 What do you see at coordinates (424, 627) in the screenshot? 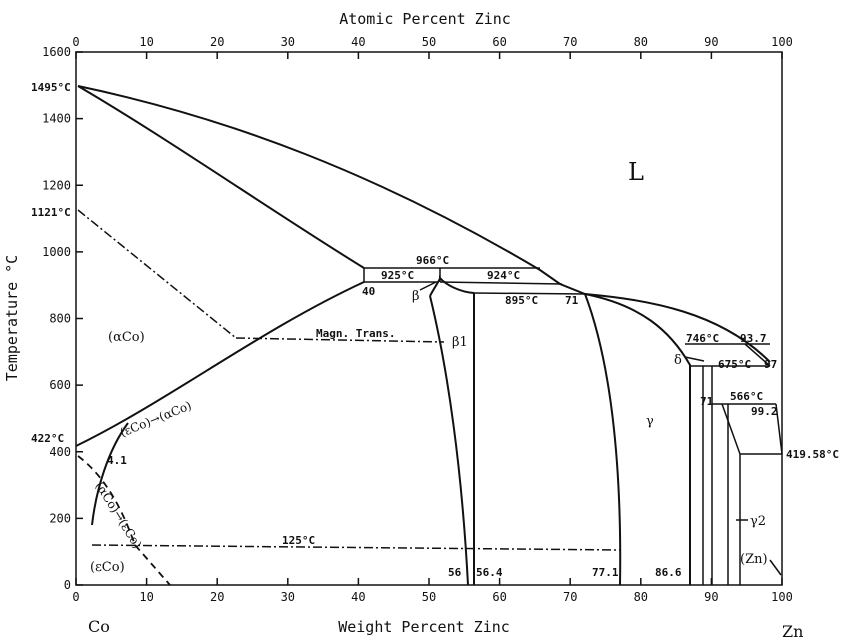
I see `bottom-axis-title: Weight Percent Zinc` at bounding box center [424, 627].